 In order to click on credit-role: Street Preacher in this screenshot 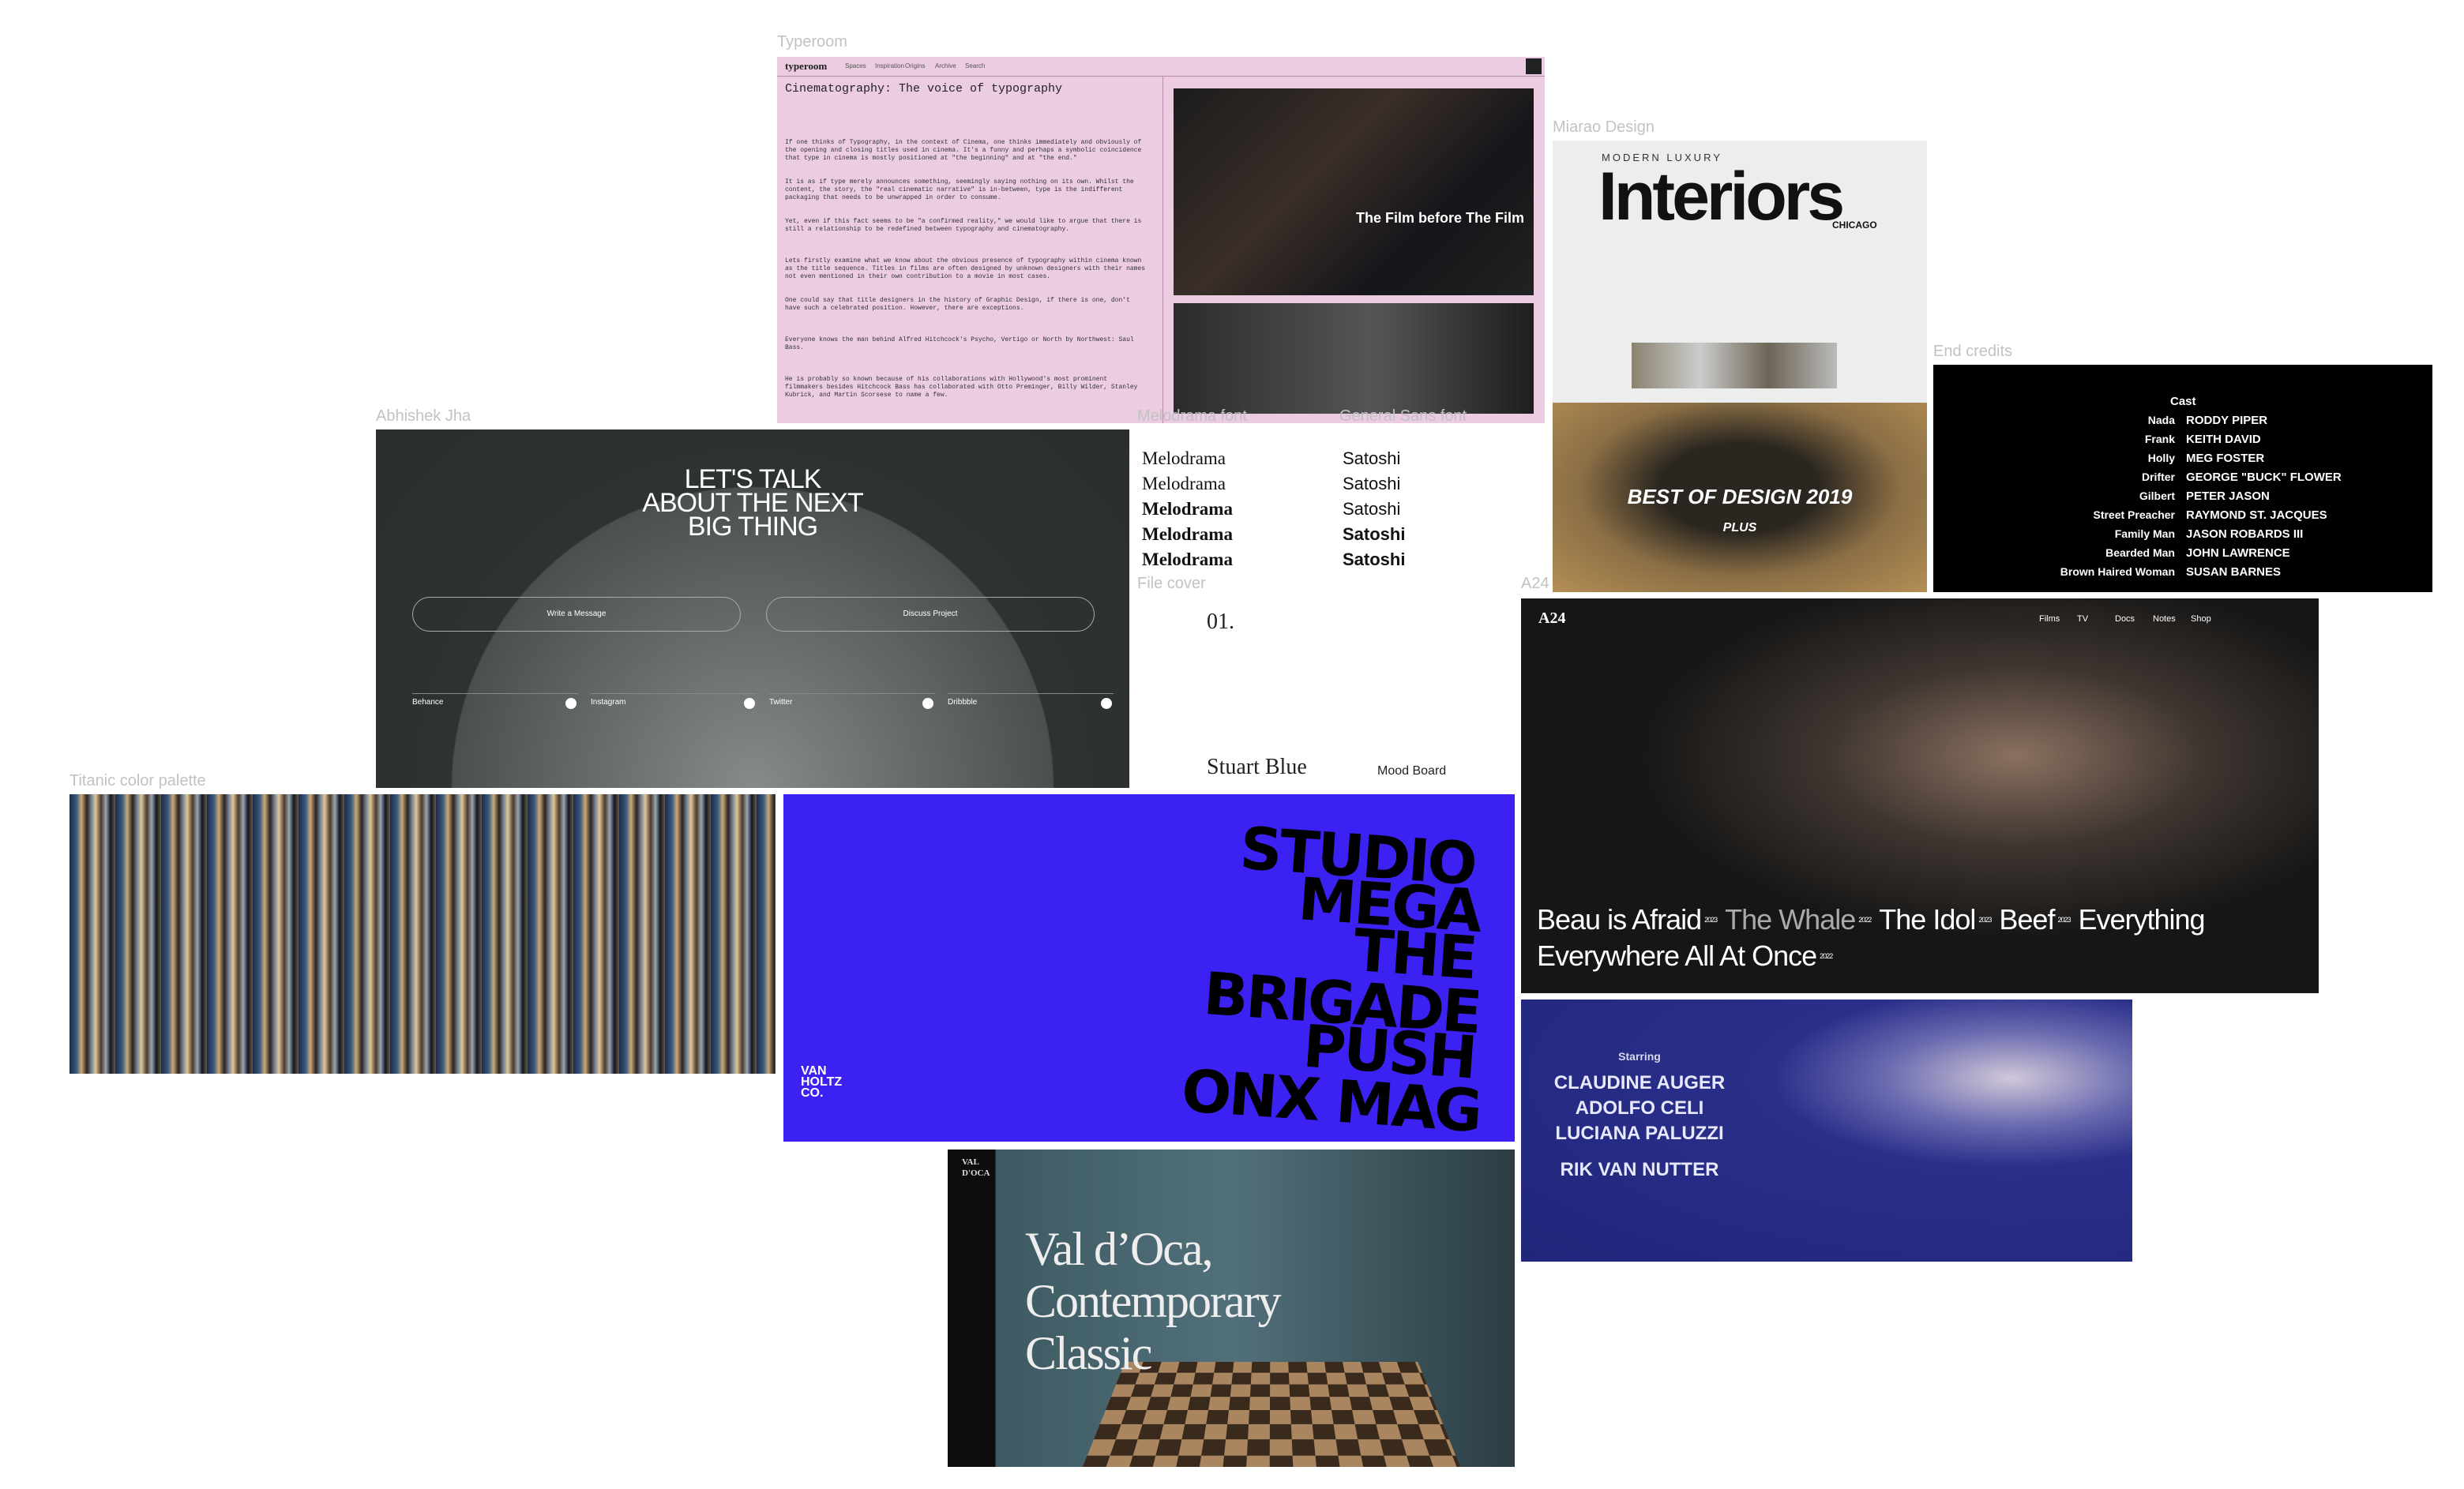, I will do `click(2134, 514)`.